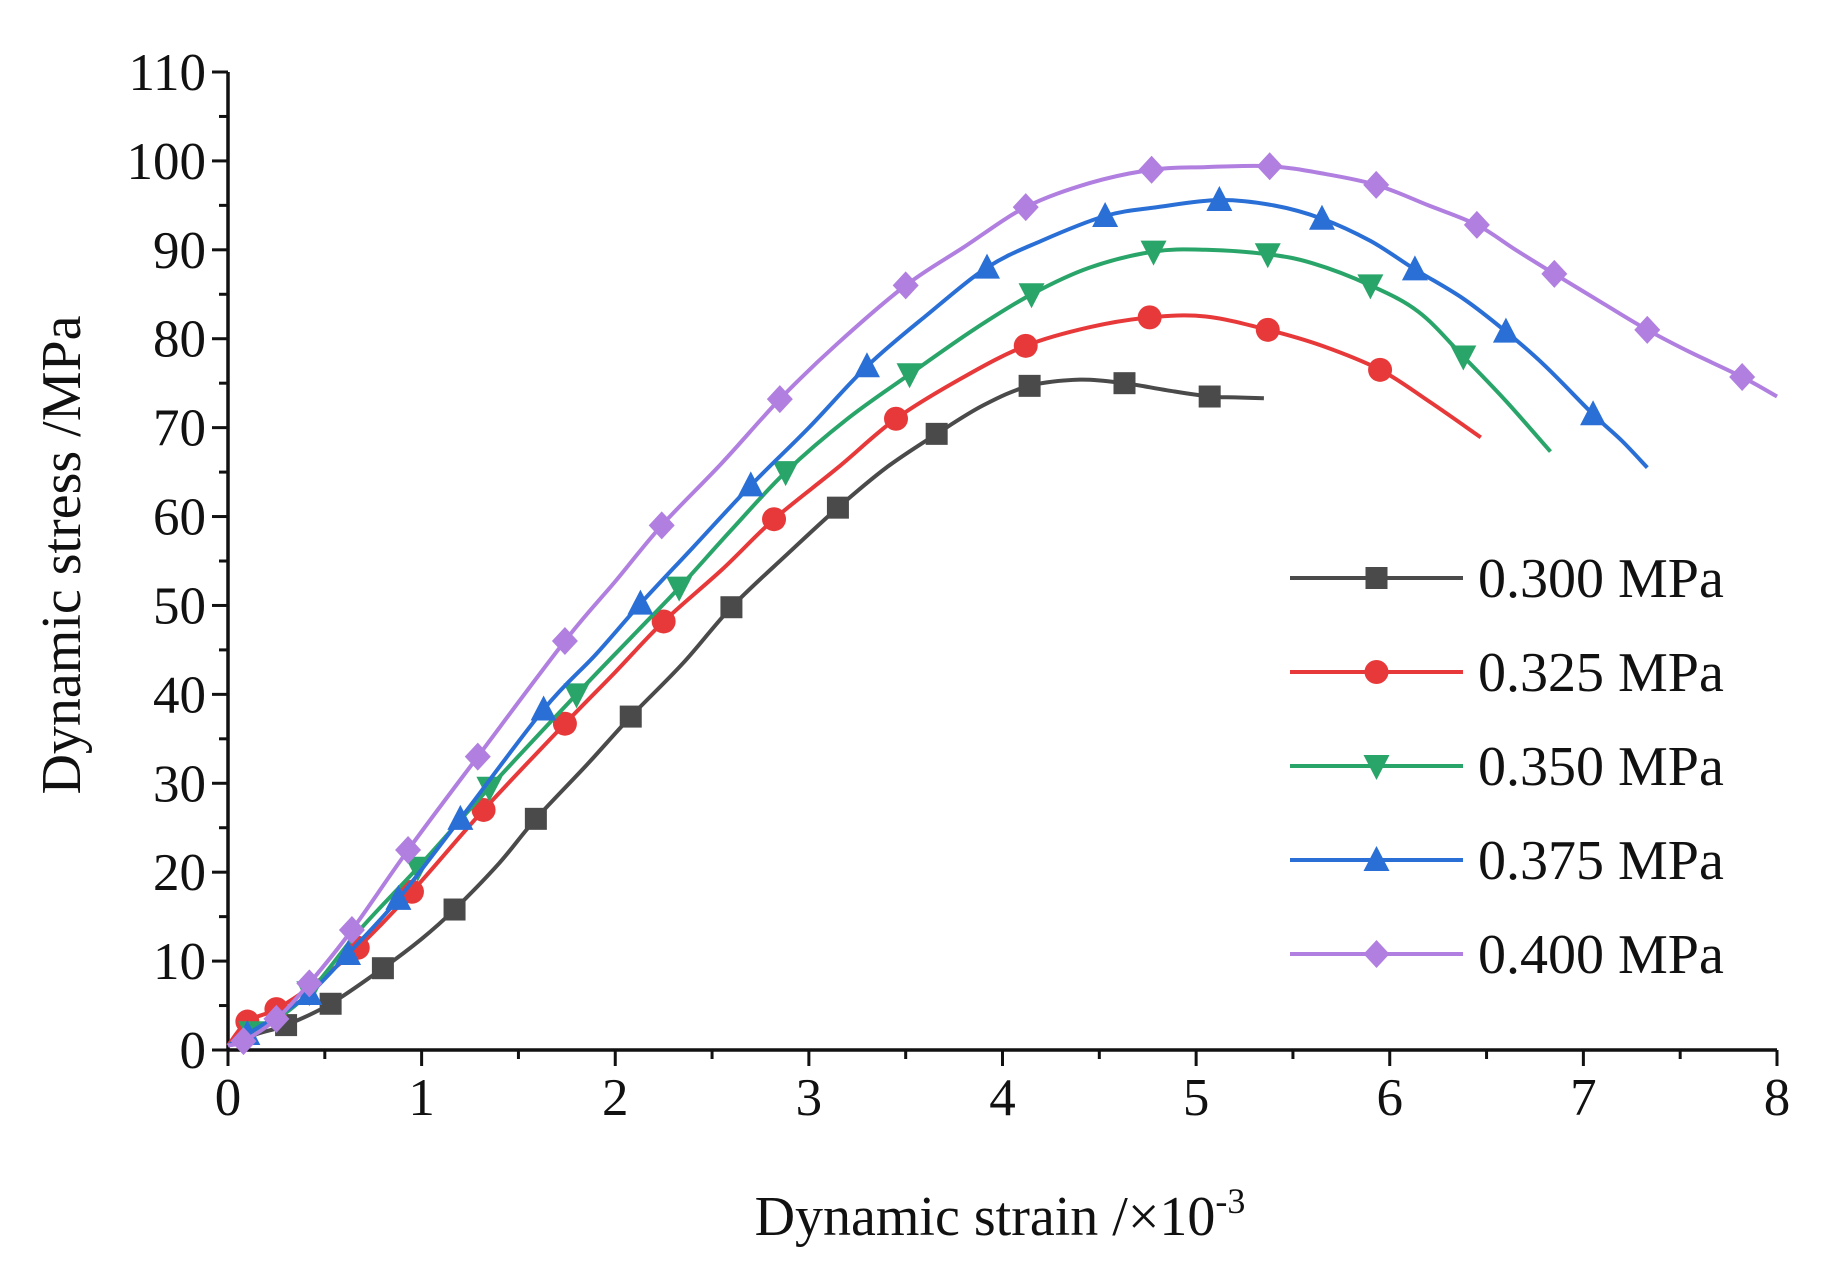 The width and height of the screenshot is (1825, 1283). Describe the element at coordinates (421, 1098) in the screenshot. I see `x-tick-label: 1` at that location.